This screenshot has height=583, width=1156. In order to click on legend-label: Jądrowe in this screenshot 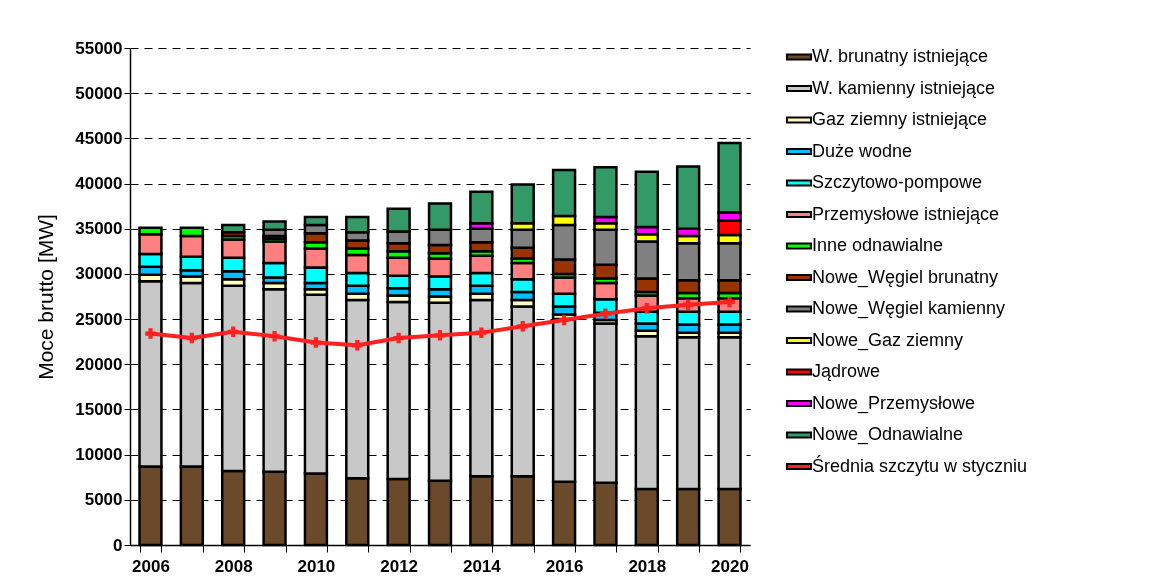, I will do `click(846, 371)`.